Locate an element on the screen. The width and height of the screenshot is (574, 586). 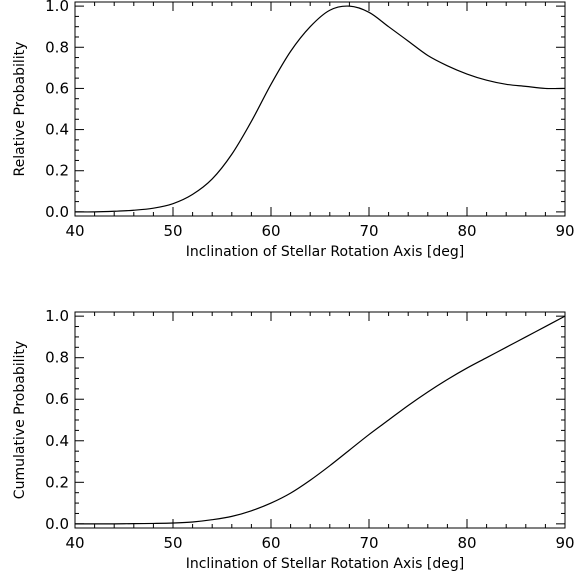
y-axis-title: Relative Probability is located at coordinates (20, 109).